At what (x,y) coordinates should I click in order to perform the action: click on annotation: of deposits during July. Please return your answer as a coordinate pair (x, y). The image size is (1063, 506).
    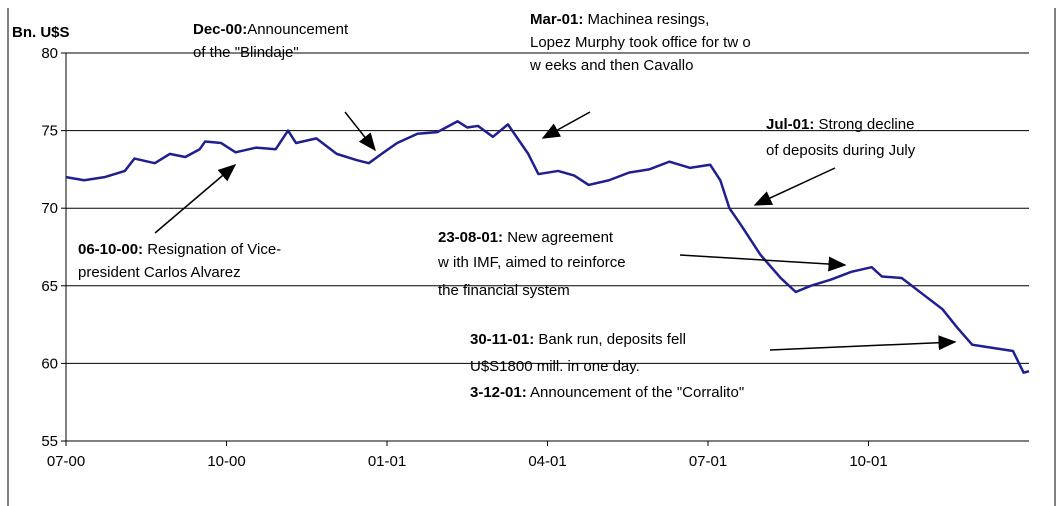
    Looking at the image, I should click on (841, 150).